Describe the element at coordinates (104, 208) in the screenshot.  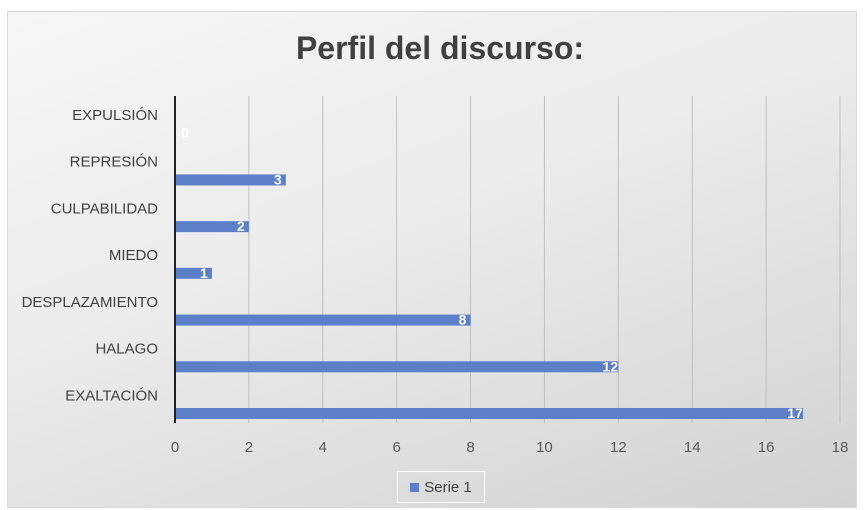
I see `category-label: CULPABILIDAD` at that location.